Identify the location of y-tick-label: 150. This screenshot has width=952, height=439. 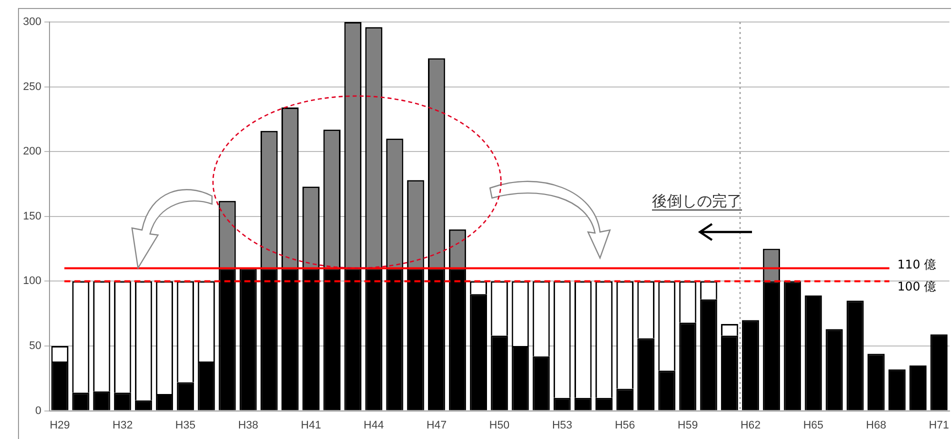
(32, 216).